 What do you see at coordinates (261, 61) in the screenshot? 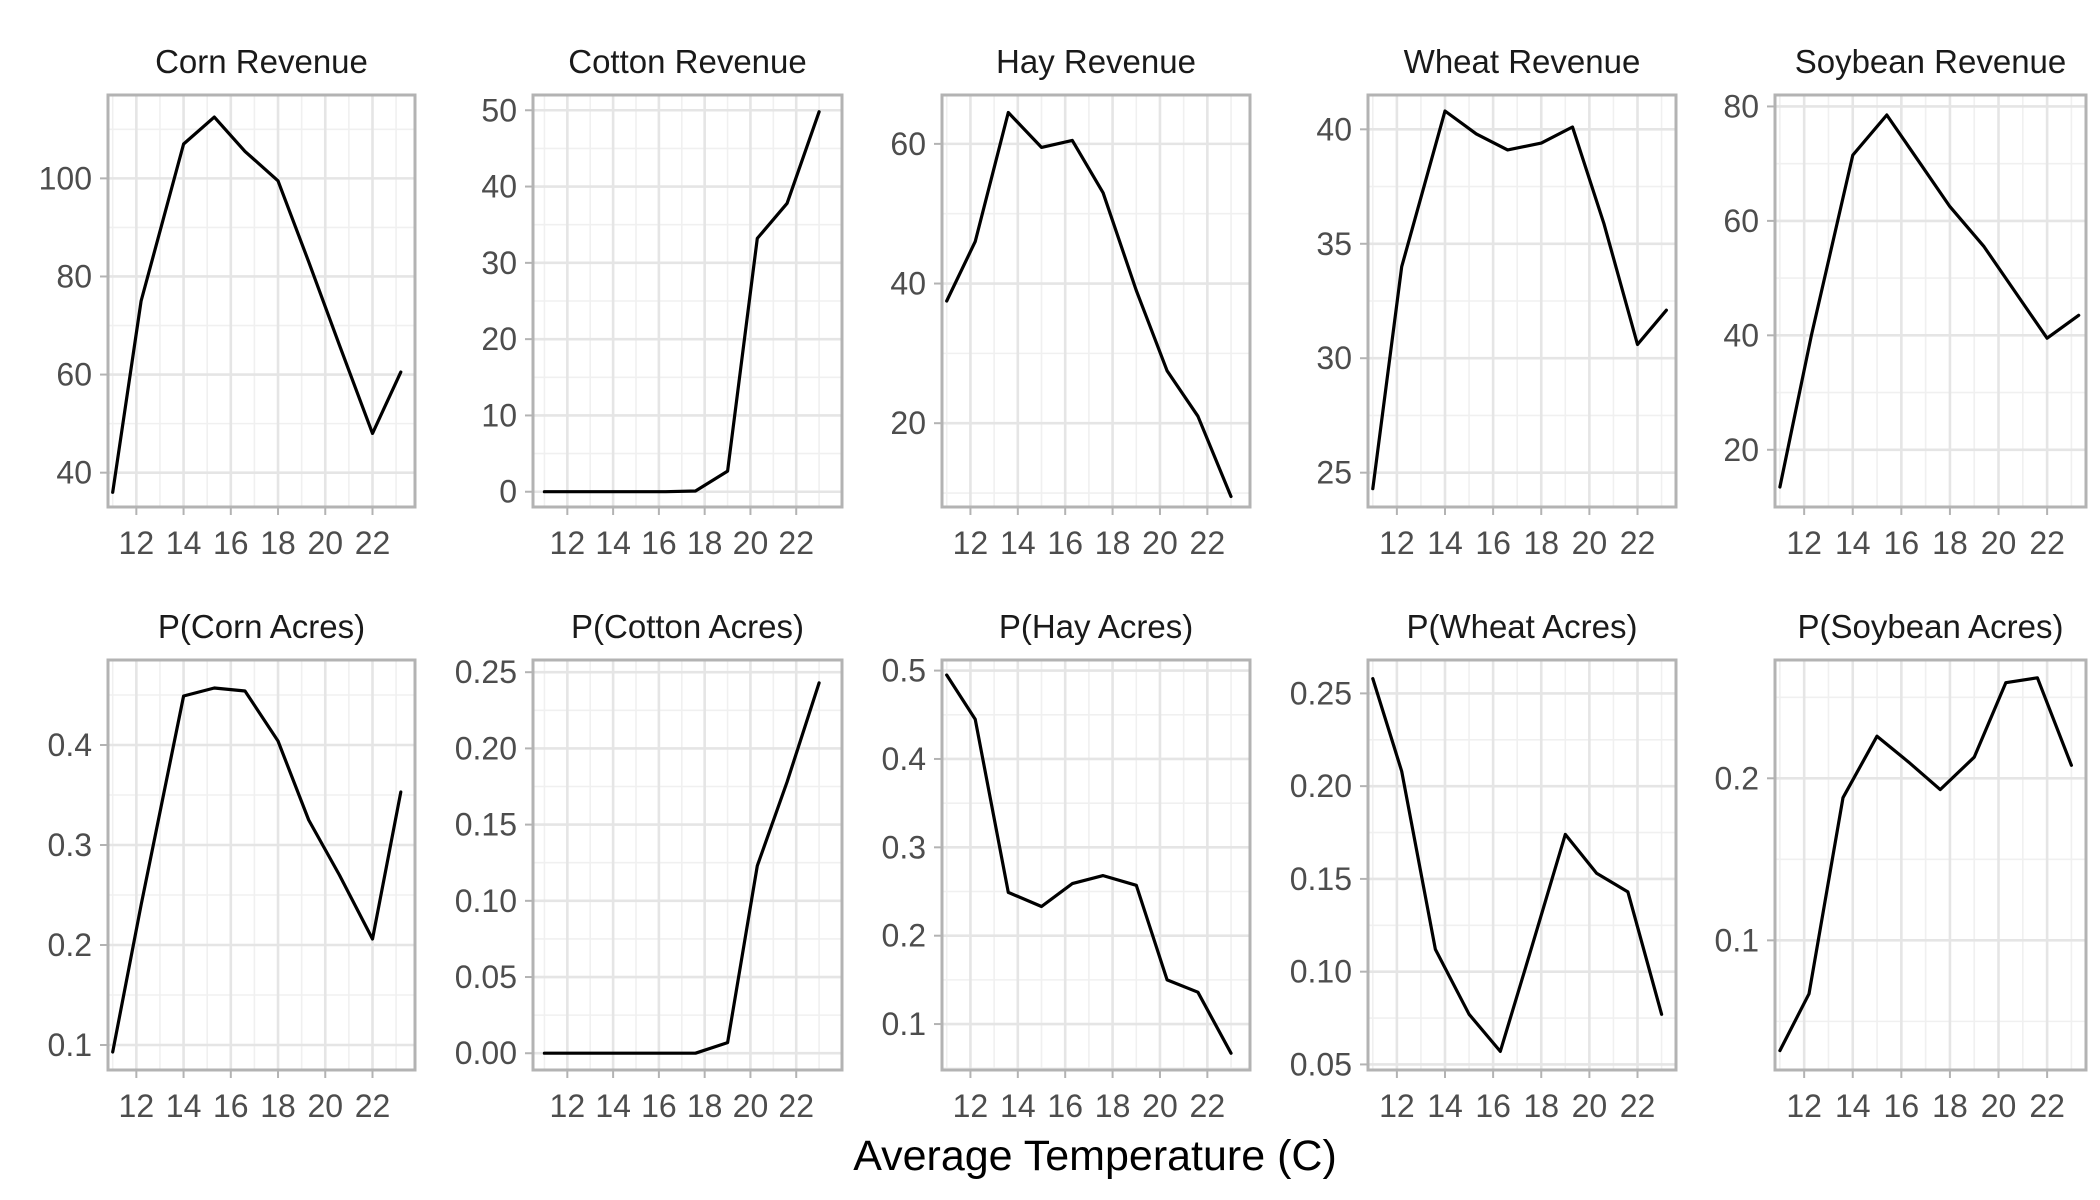
I see `panel-title: Corn Revenue` at bounding box center [261, 61].